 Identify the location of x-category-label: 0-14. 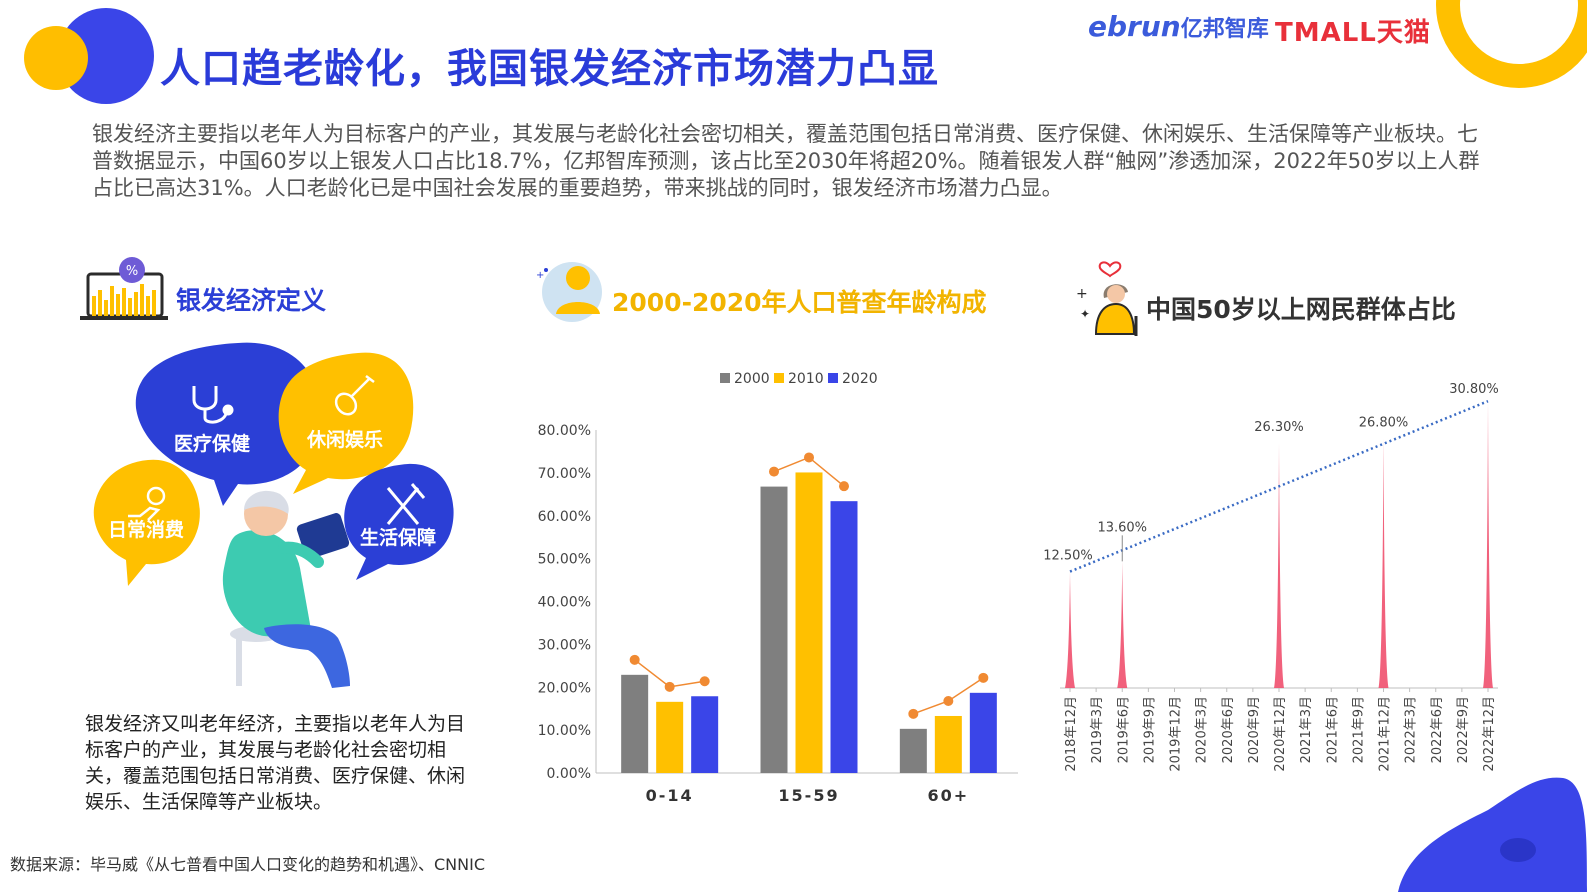
(670, 795).